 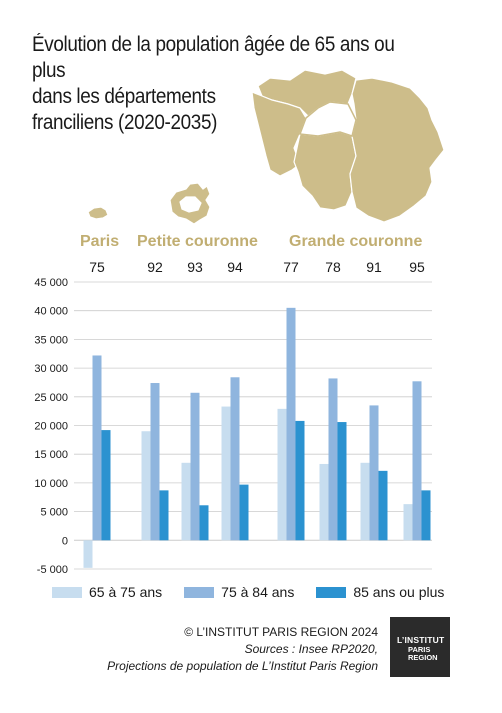 I want to click on legend-swatch-85-plus, so click(x=331, y=592).